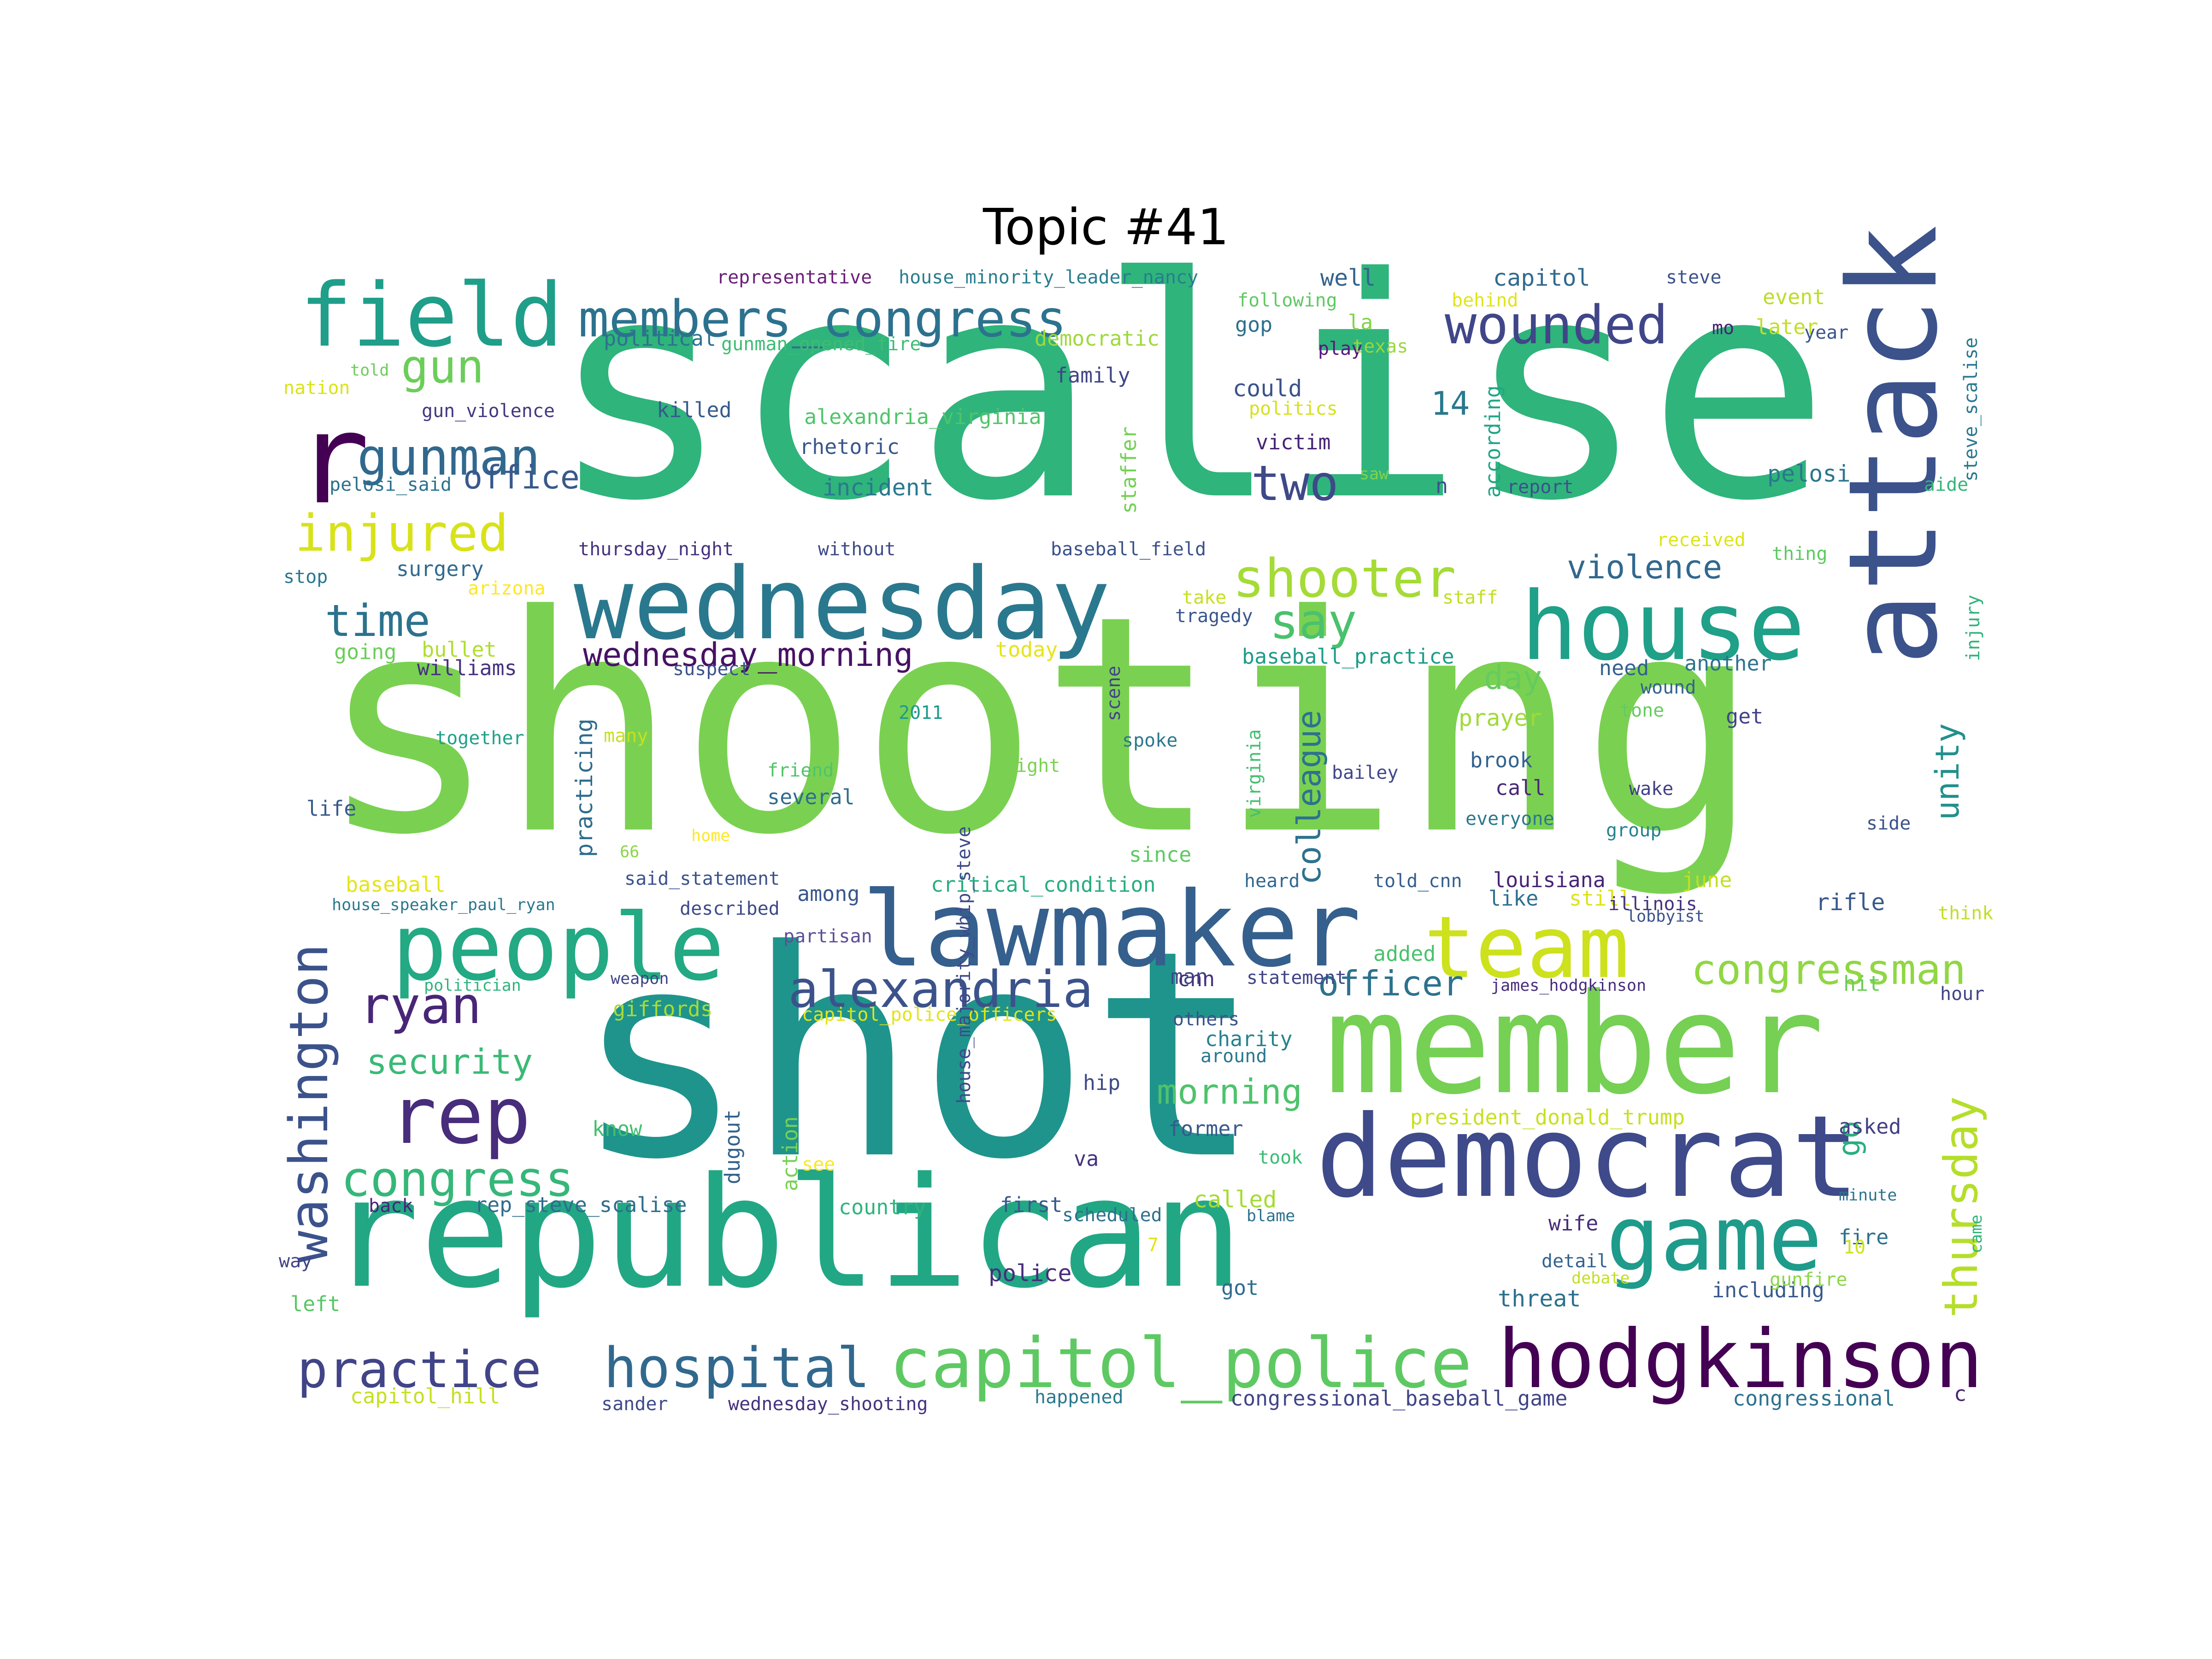 This screenshot has width=2212, height=1659. What do you see at coordinates (1189, 390) in the screenshot?
I see `word: scalise` at bounding box center [1189, 390].